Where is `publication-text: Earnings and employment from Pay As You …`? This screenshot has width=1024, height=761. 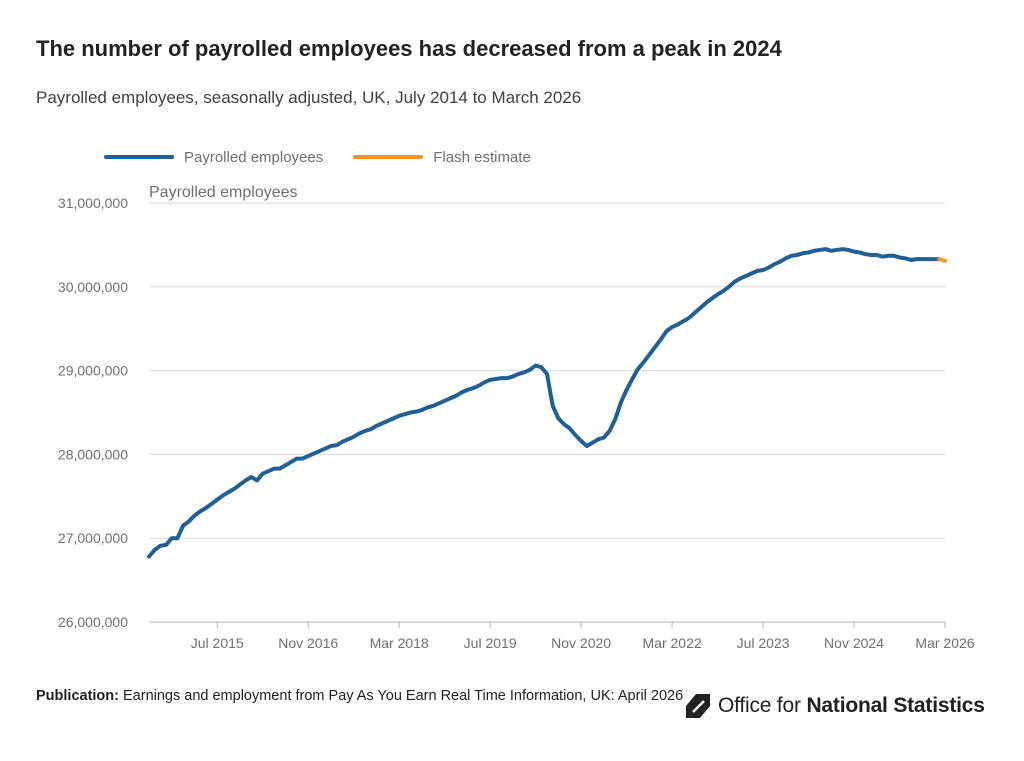 publication-text: Earnings and employment from Pay As You … is located at coordinates (401, 696).